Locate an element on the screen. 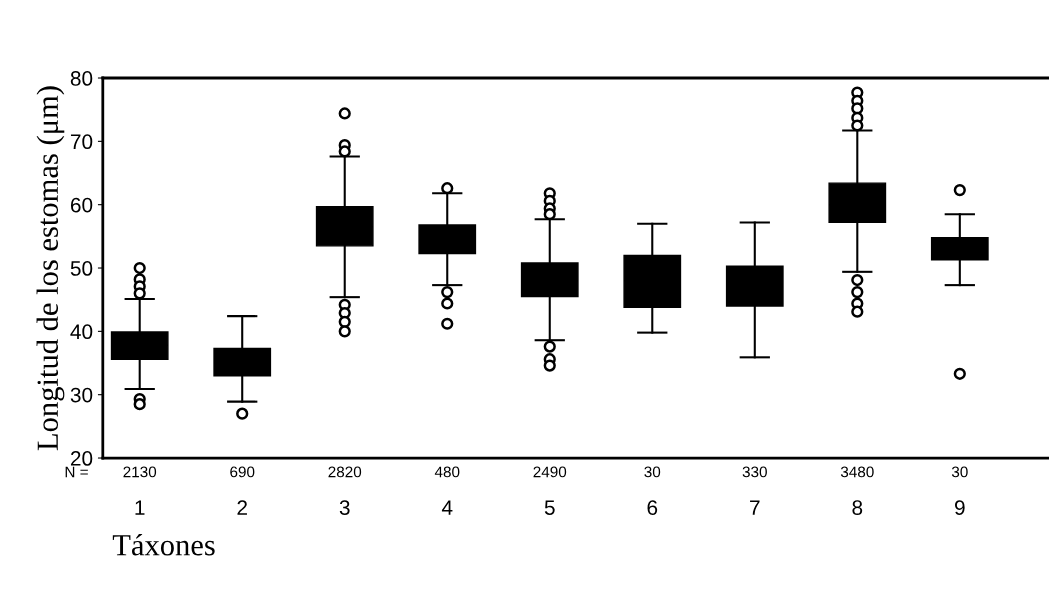 The height and width of the screenshot is (591, 1049). y-tick-label: 80 is located at coordinates (81, 78).